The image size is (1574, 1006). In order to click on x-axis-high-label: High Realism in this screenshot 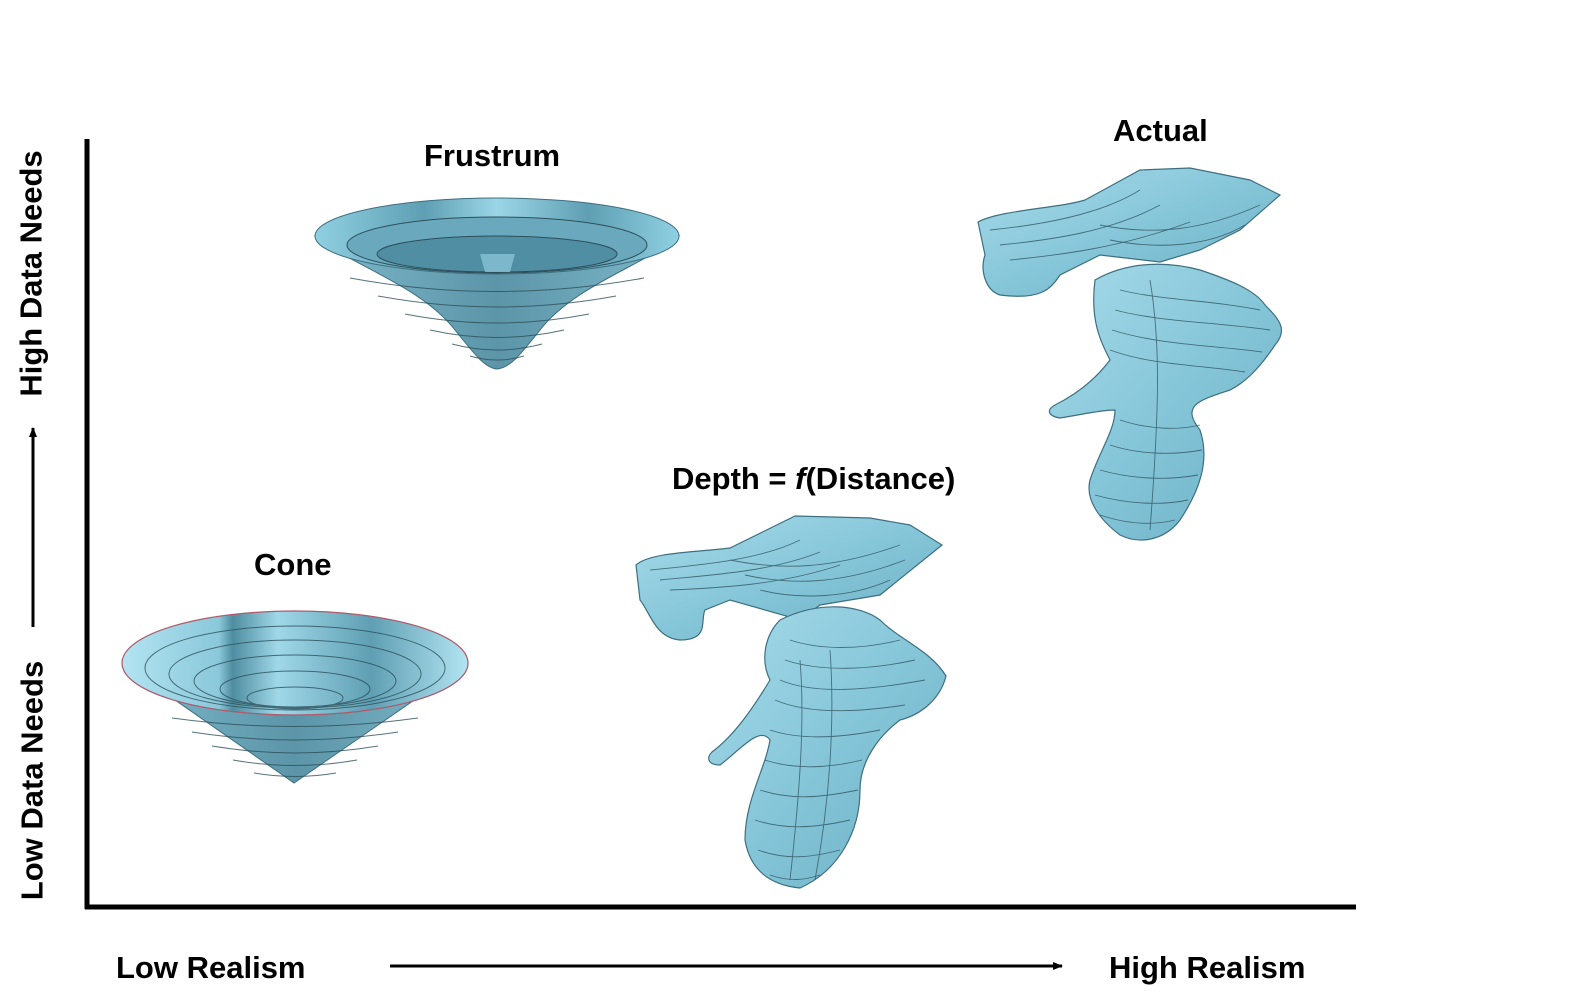, I will do `click(1207, 967)`.